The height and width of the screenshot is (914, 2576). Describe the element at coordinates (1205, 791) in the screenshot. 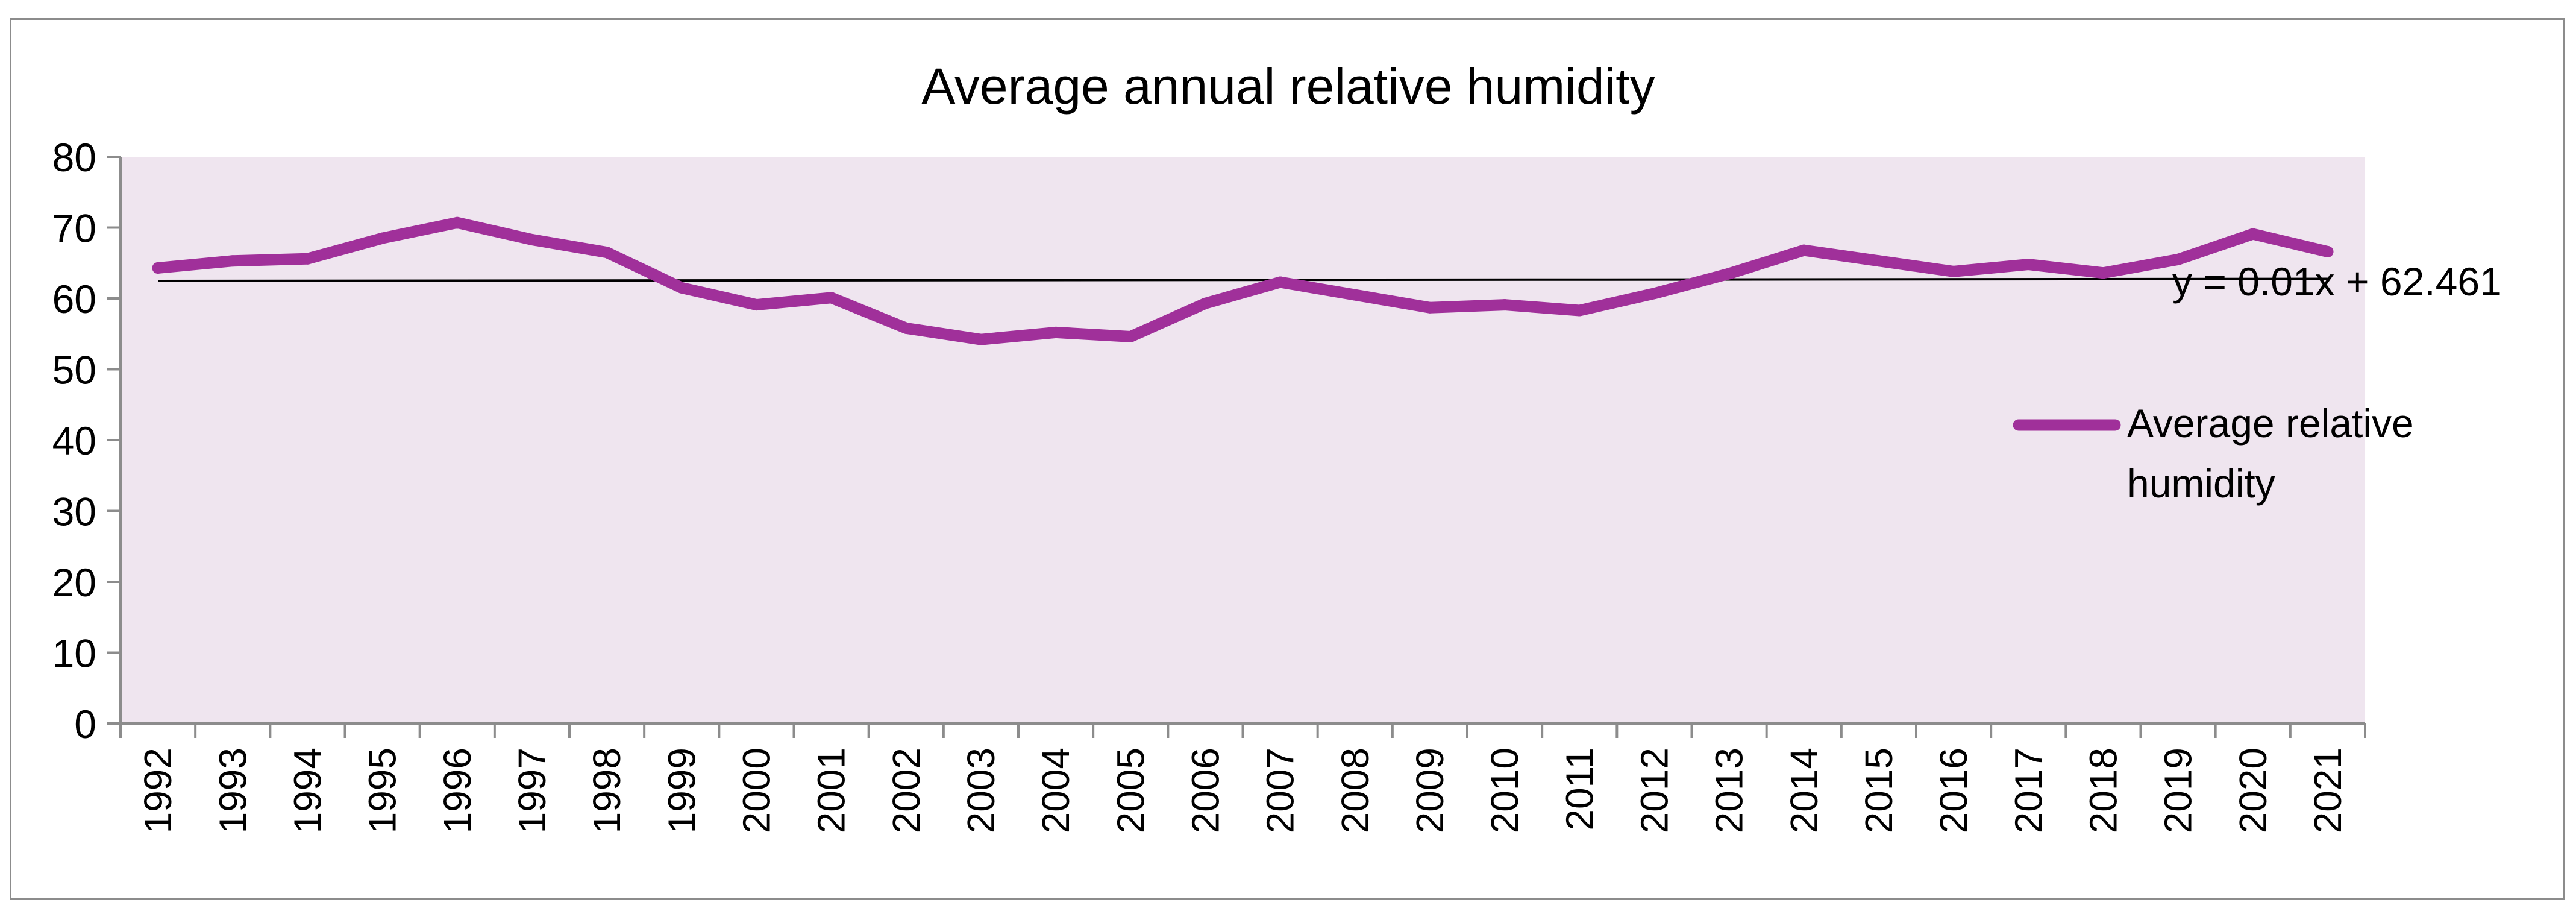

I see `x-tick-label: 2006` at that location.